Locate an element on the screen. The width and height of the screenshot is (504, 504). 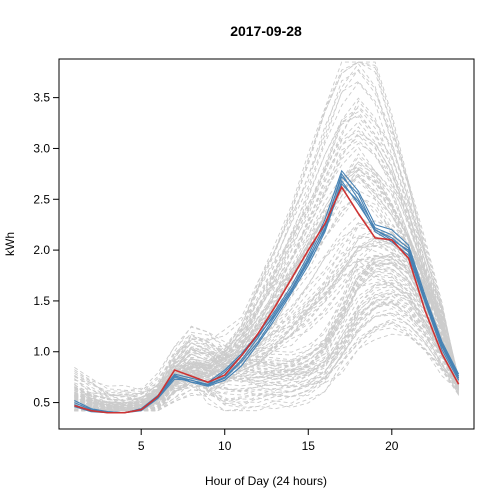
chart-title: 2017-09-28 is located at coordinates (266, 31).